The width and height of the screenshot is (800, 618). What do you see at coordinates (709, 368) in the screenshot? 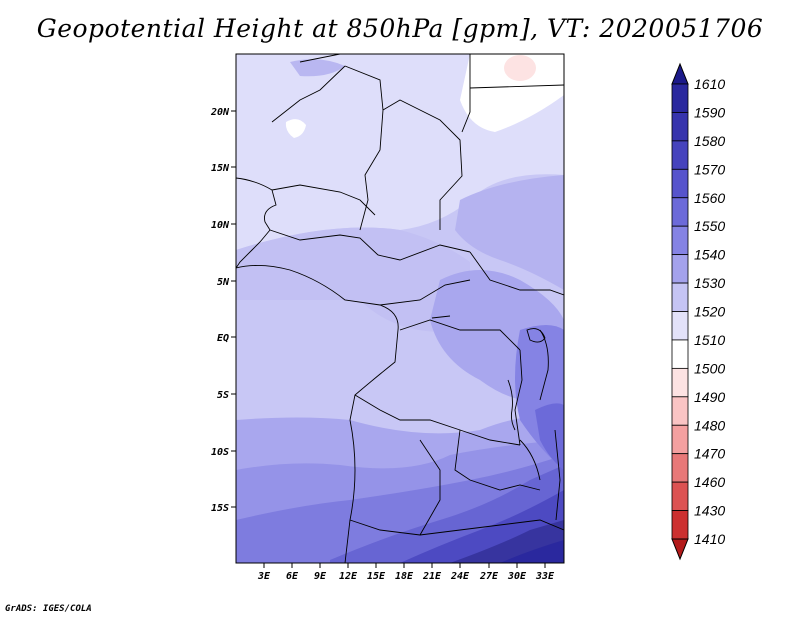
I see `colorbar-label: 1500` at bounding box center [709, 368].